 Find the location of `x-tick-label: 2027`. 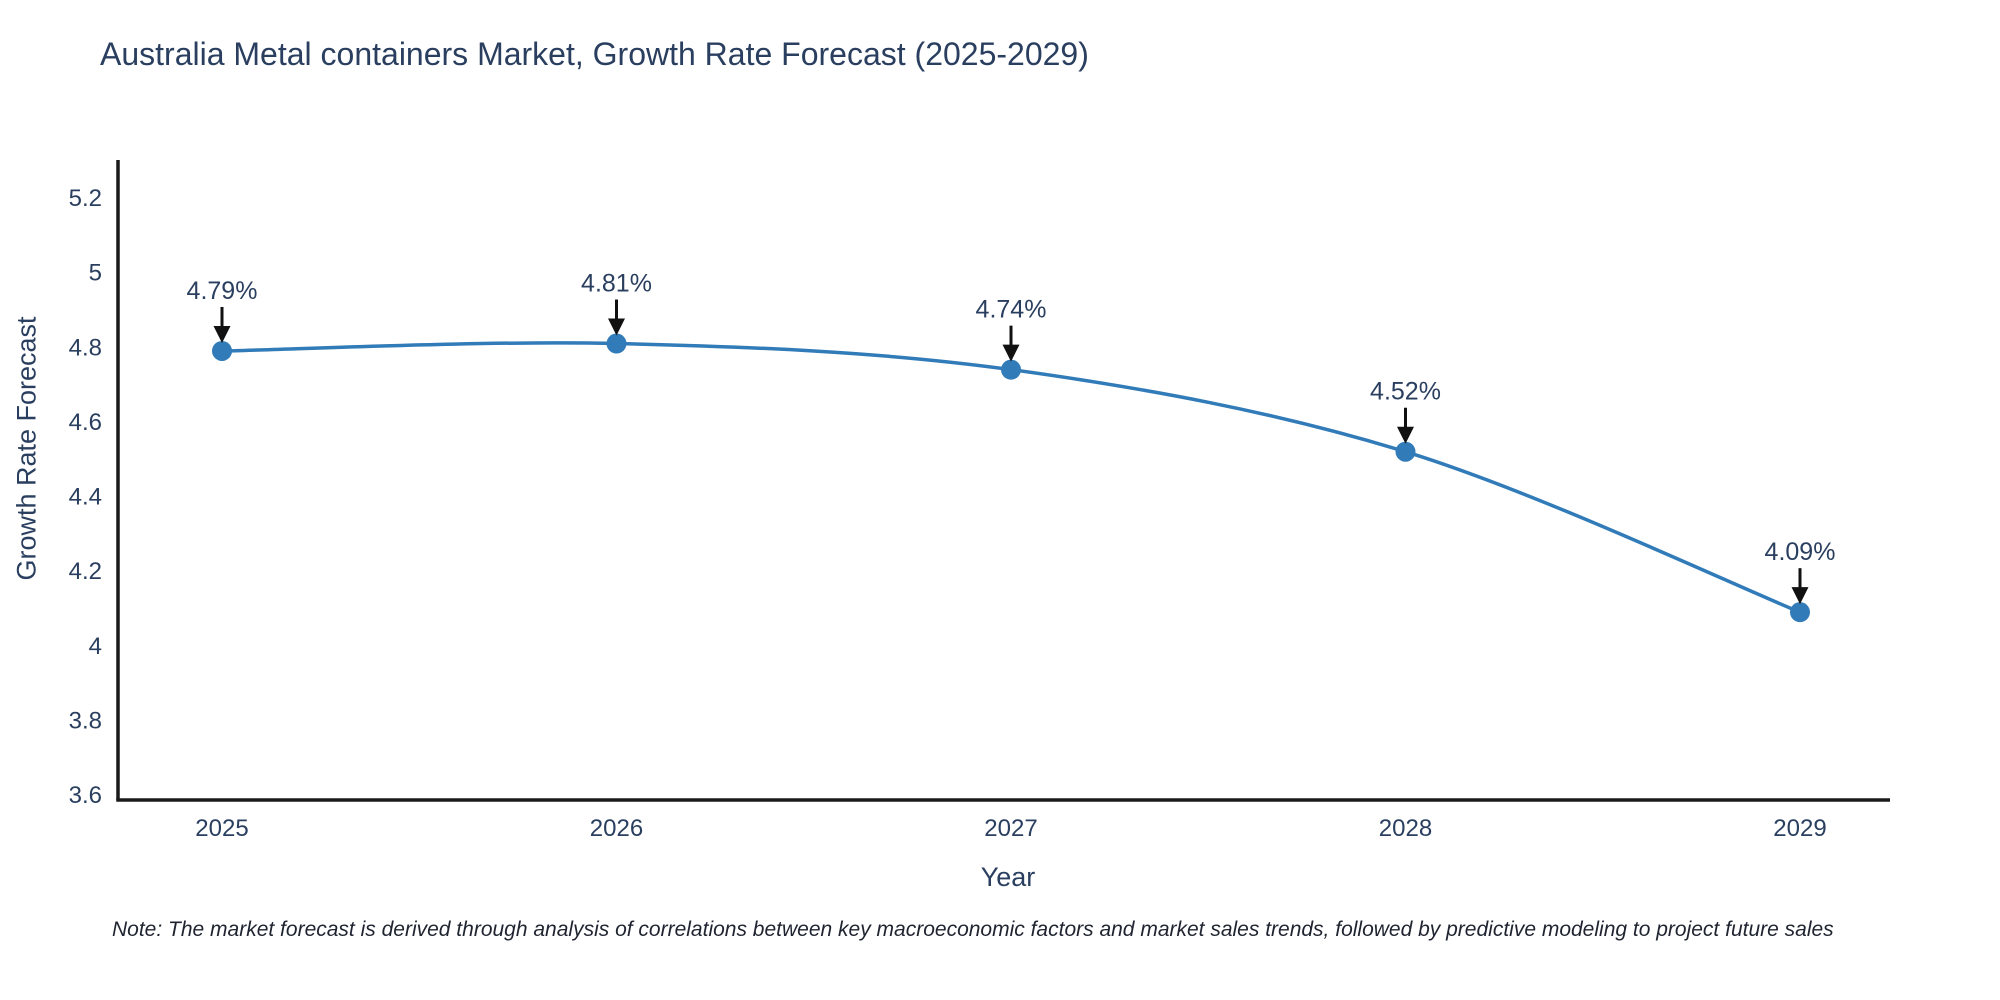

x-tick-label: 2027 is located at coordinates (1010, 828).